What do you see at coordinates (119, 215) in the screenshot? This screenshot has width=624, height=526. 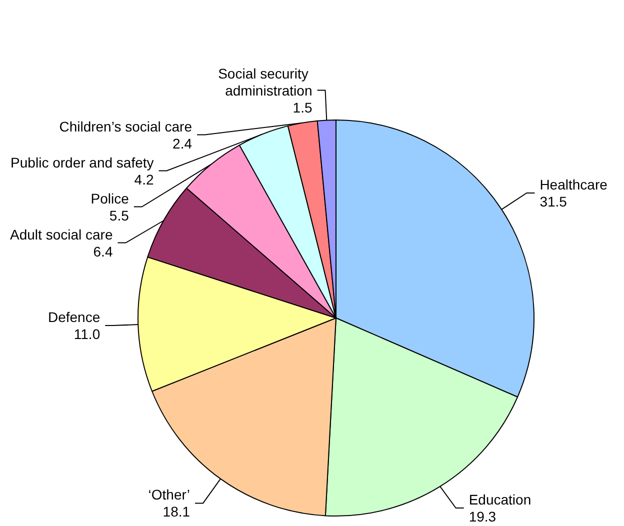 I see `data-label: 5.5` at bounding box center [119, 215].